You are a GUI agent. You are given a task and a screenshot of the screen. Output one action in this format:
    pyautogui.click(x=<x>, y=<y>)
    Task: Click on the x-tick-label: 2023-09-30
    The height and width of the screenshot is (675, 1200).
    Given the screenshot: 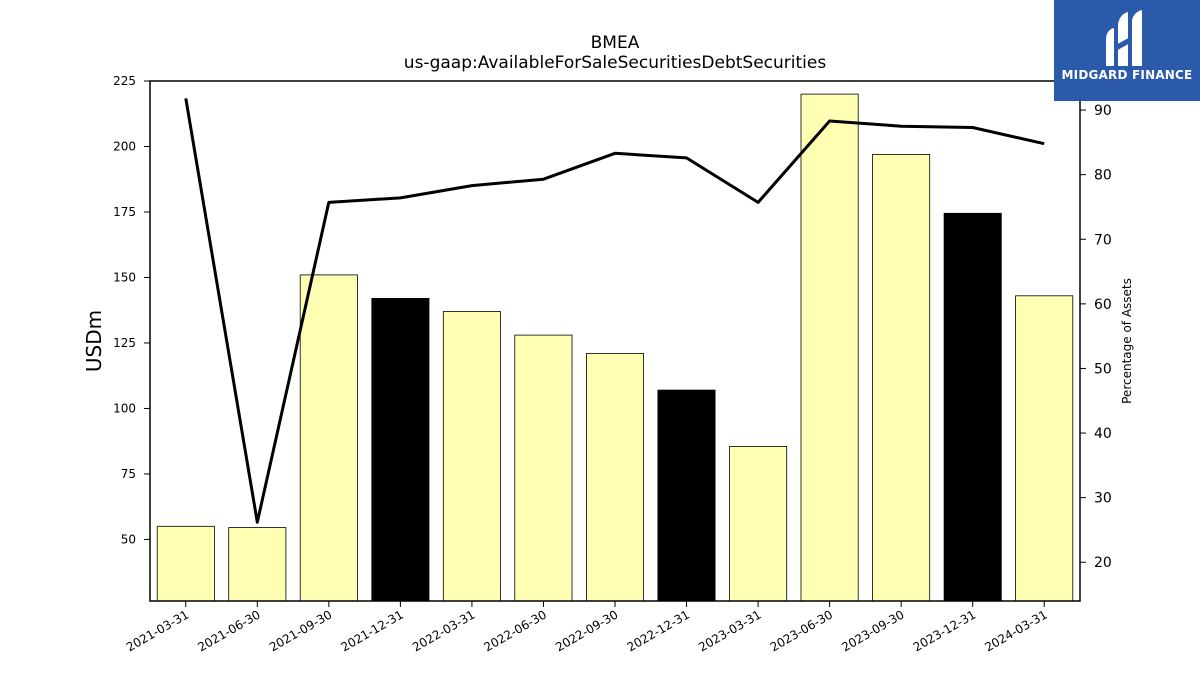 What is the action you would take?
    pyautogui.click(x=872, y=630)
    